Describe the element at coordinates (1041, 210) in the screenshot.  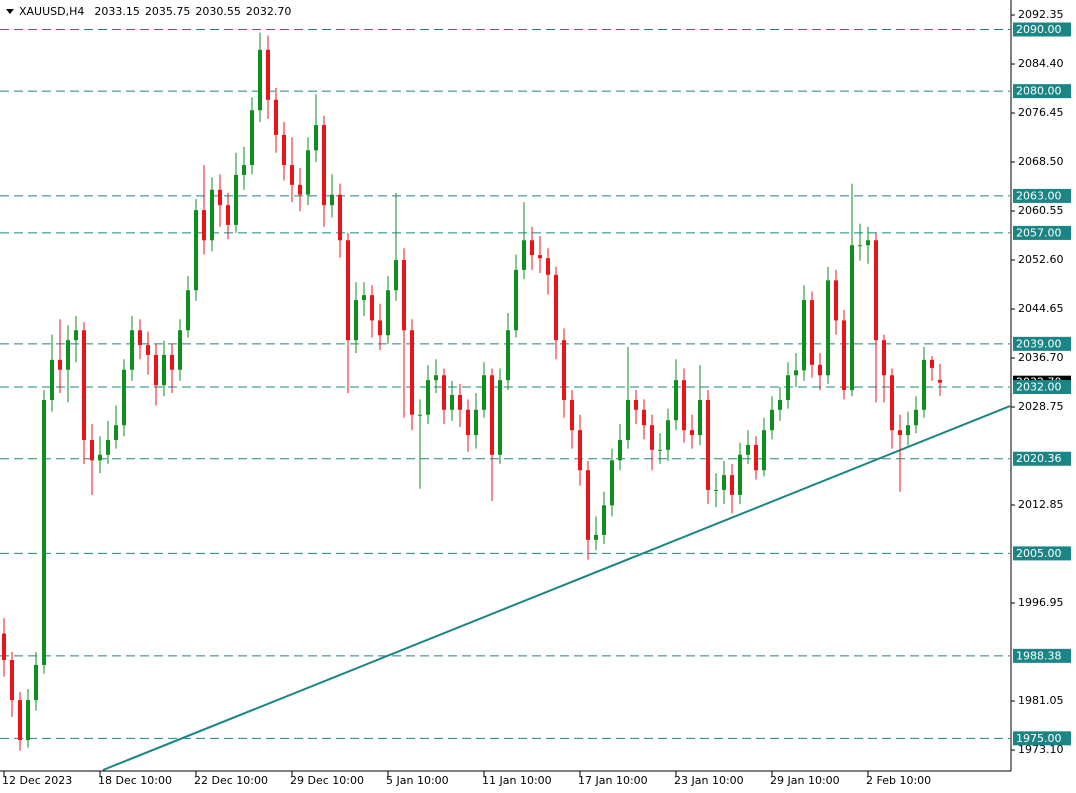
I see `y-tick-label: 2060.55` at that location.